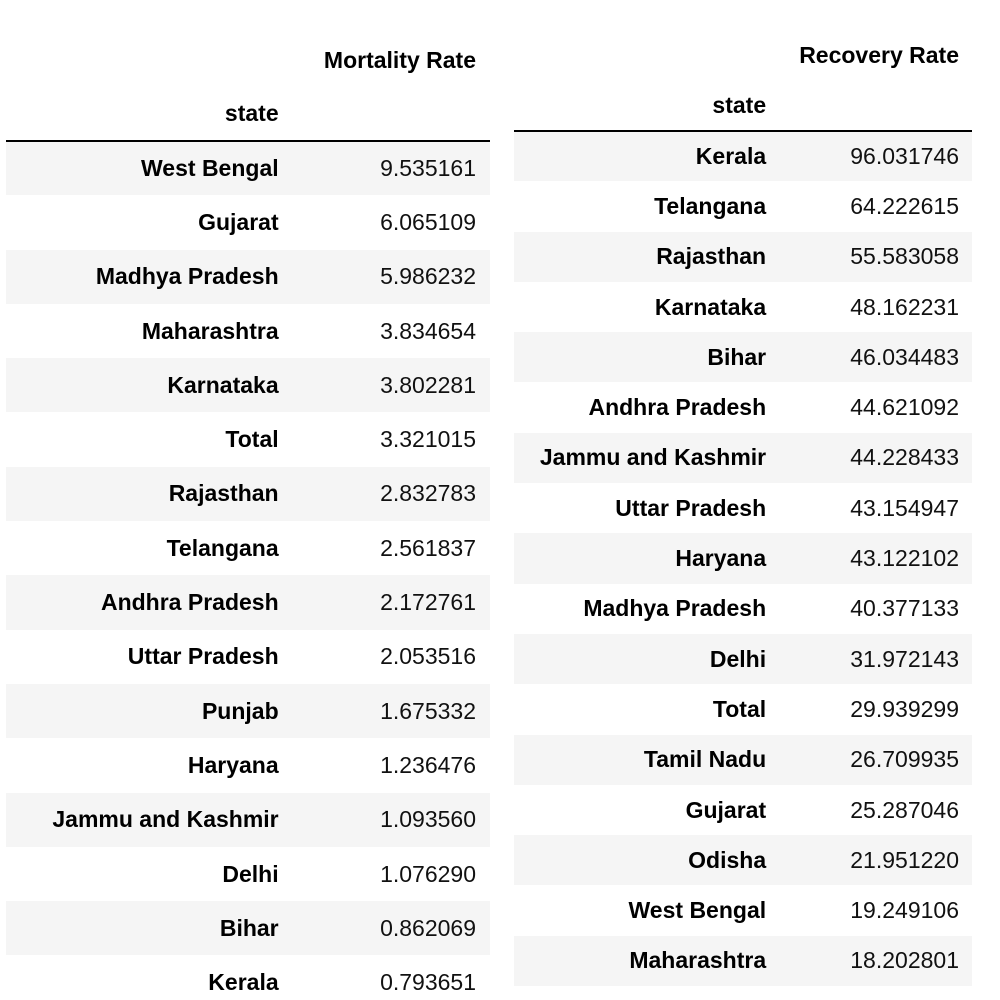  I want to click on table-row: Madhya Pradesh 40.377133, so click(743, 608).